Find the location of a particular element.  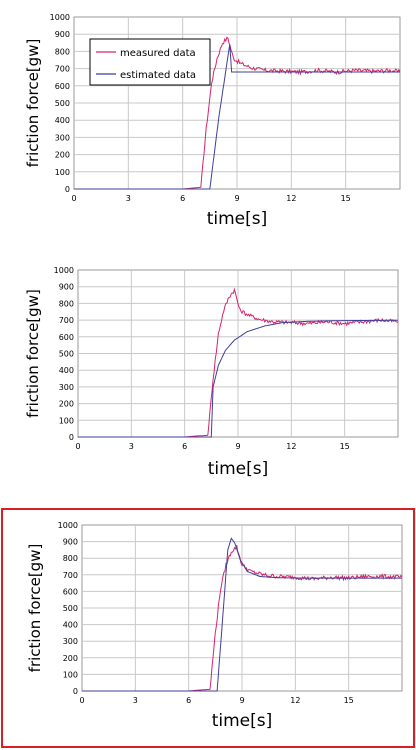

legend-box is located at coordinates (150, 62).